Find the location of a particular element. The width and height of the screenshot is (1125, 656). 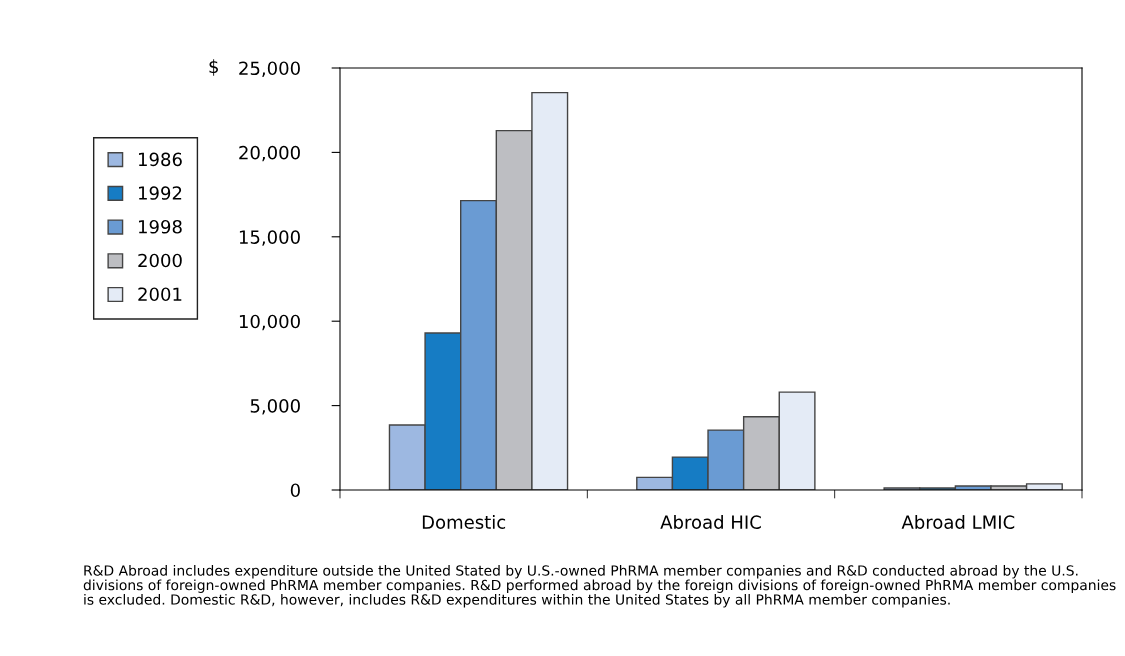

legend-label: 1992 is located at coordinates (160, 193).